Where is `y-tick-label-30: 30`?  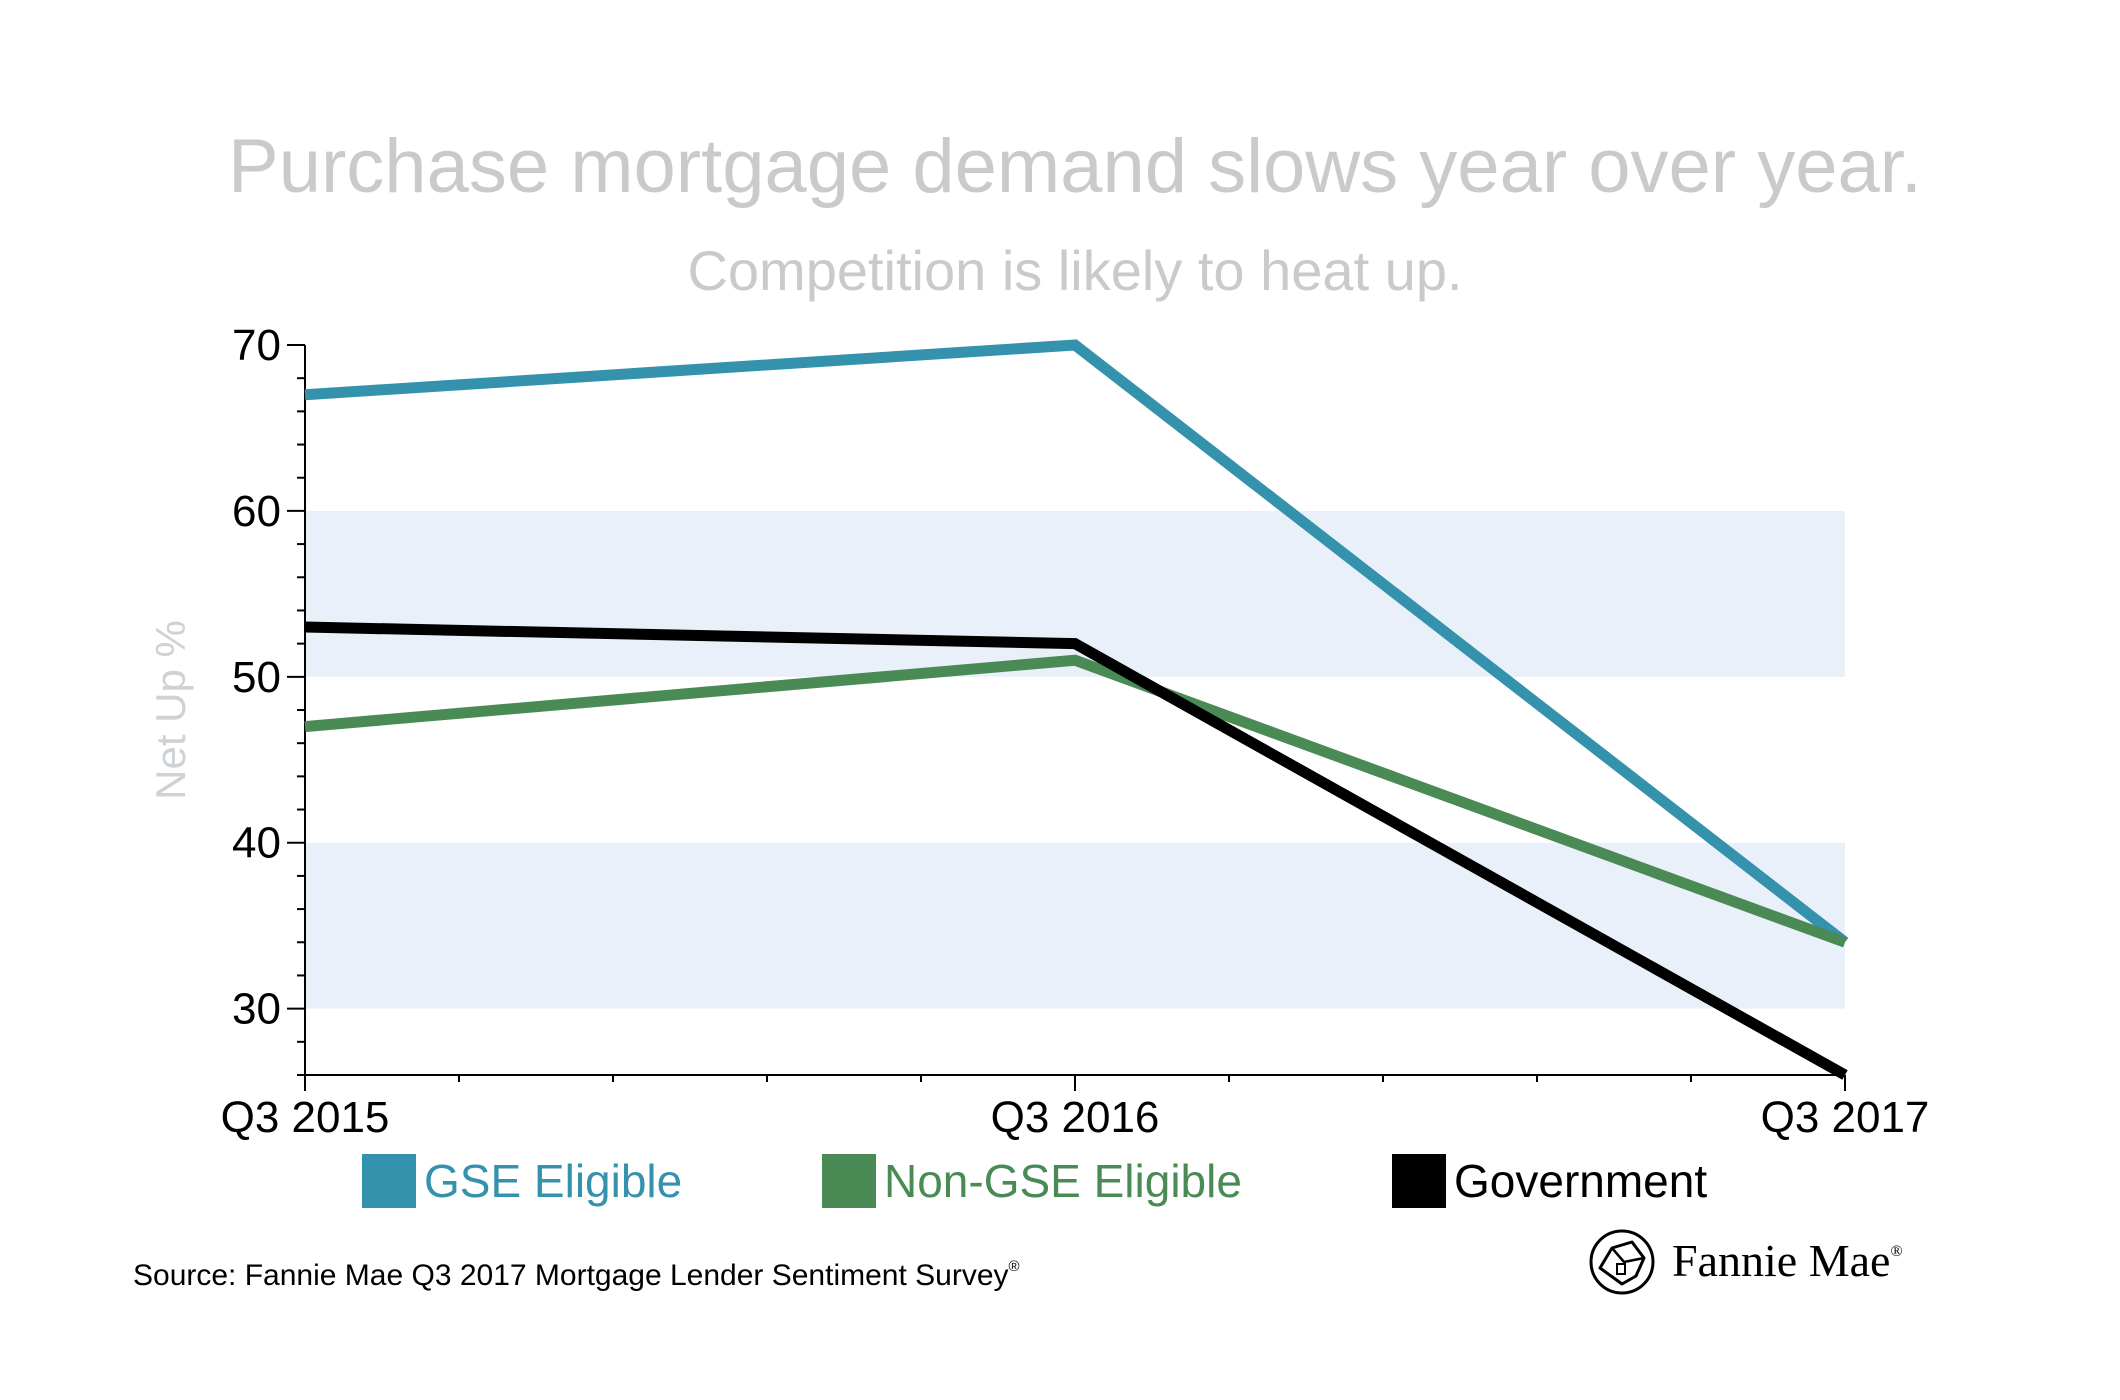 y-tick-label-30: 30 is located at coordinates (256, 1009).